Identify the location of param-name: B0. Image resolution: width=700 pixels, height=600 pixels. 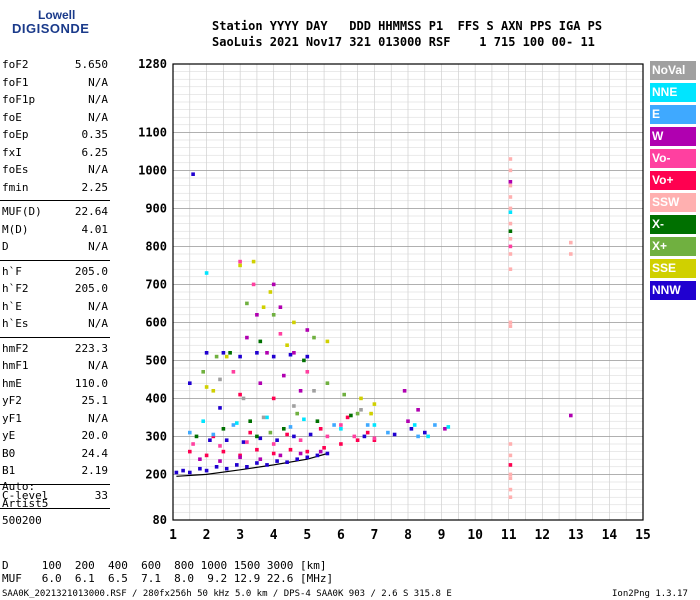
(9, 453).